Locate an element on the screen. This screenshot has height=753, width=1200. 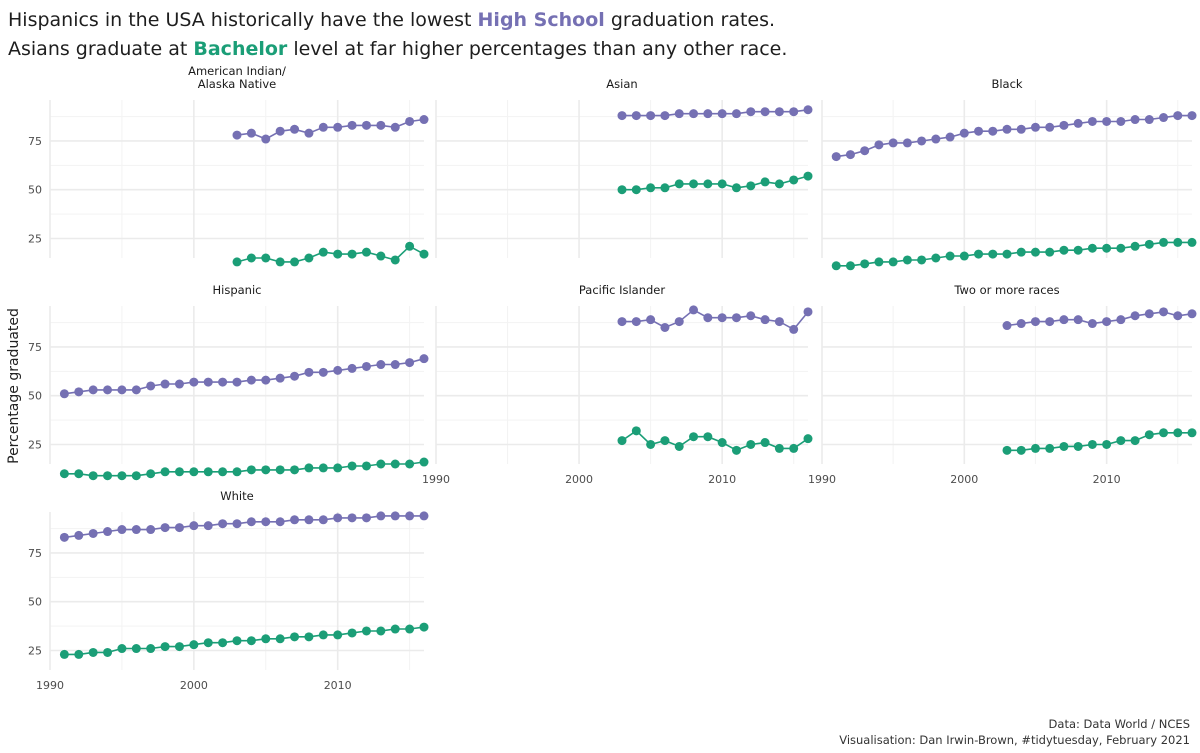
panel-white: White 25 50 75 1990 2000 2010 is located at coordinates (228, 590).